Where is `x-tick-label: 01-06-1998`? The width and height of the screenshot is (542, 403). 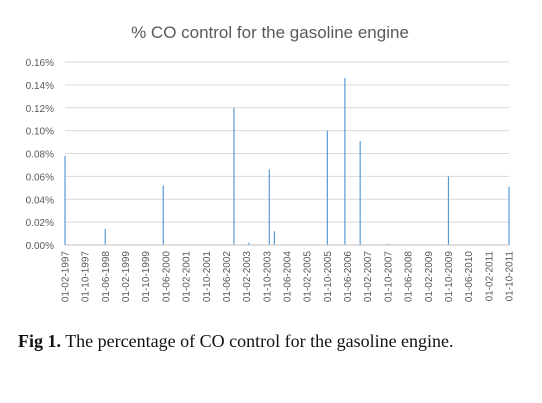
x-tick-label: 01-06-1998 is located at coordinates (106, 277).